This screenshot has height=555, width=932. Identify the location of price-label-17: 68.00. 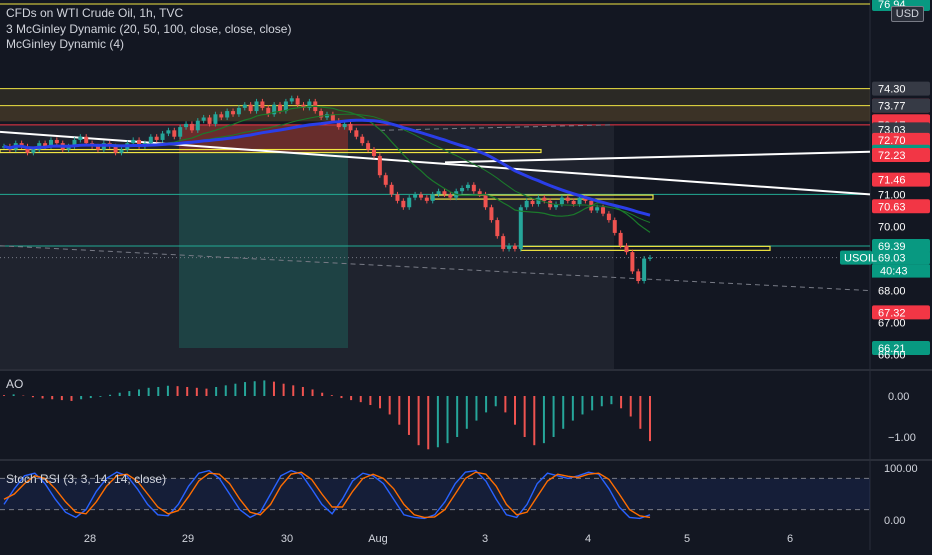
(892, 292).